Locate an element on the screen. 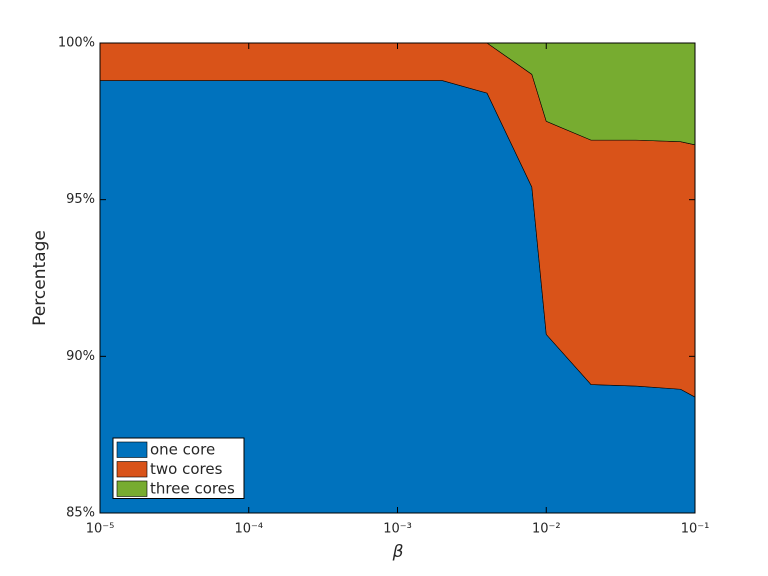 This screenshot has width=768, height=576. y-tick-label: 85% is located at coordinates (80, 513).